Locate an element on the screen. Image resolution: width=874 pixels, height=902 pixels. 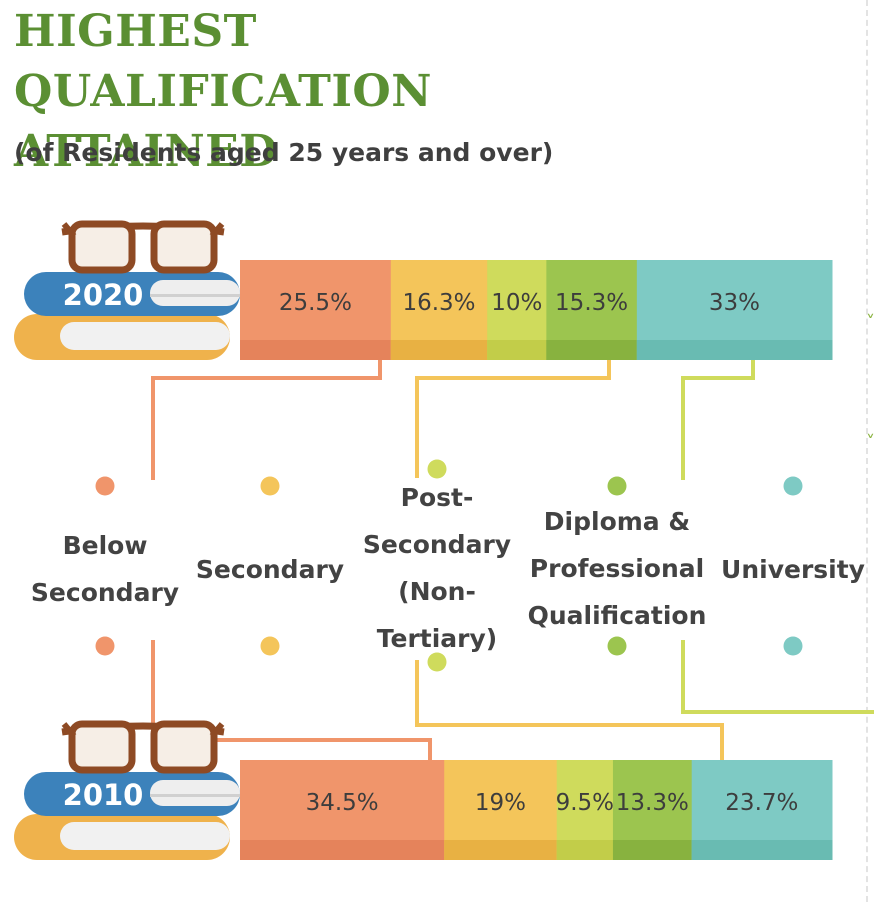
legend-label: Post- Secondary (Non- Tertiary) is located at coordinates (437, 568).